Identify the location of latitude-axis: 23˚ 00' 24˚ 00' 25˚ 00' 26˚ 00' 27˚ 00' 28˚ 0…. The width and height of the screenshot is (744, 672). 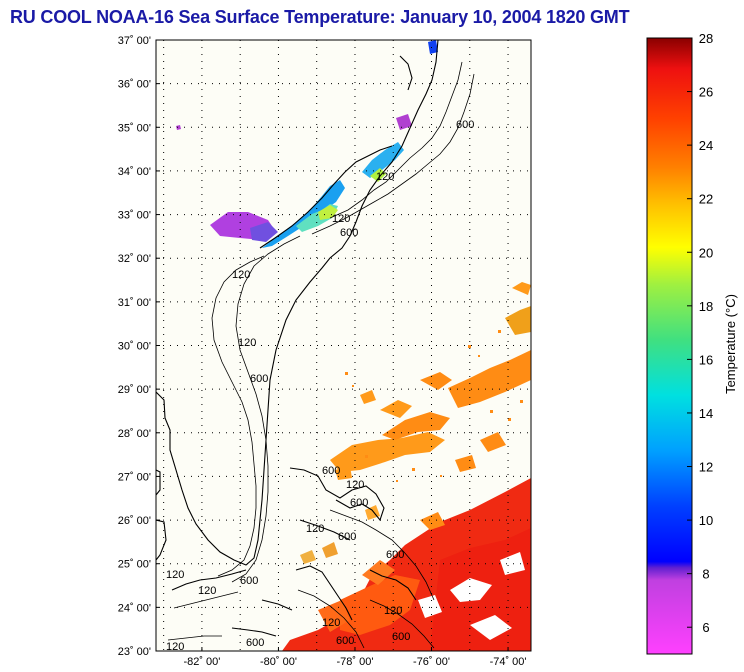
(139, 346).